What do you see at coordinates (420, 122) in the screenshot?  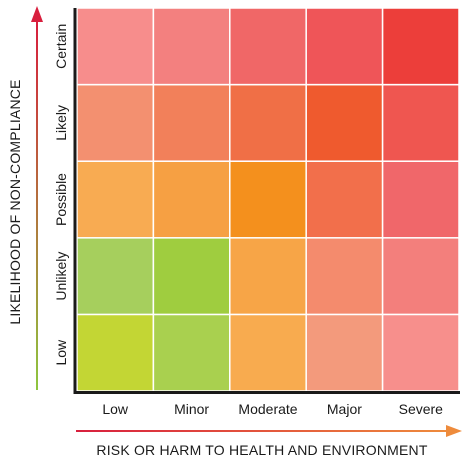 I see `heatmap-cell-likely-severe` at bounding box center [420, 122].